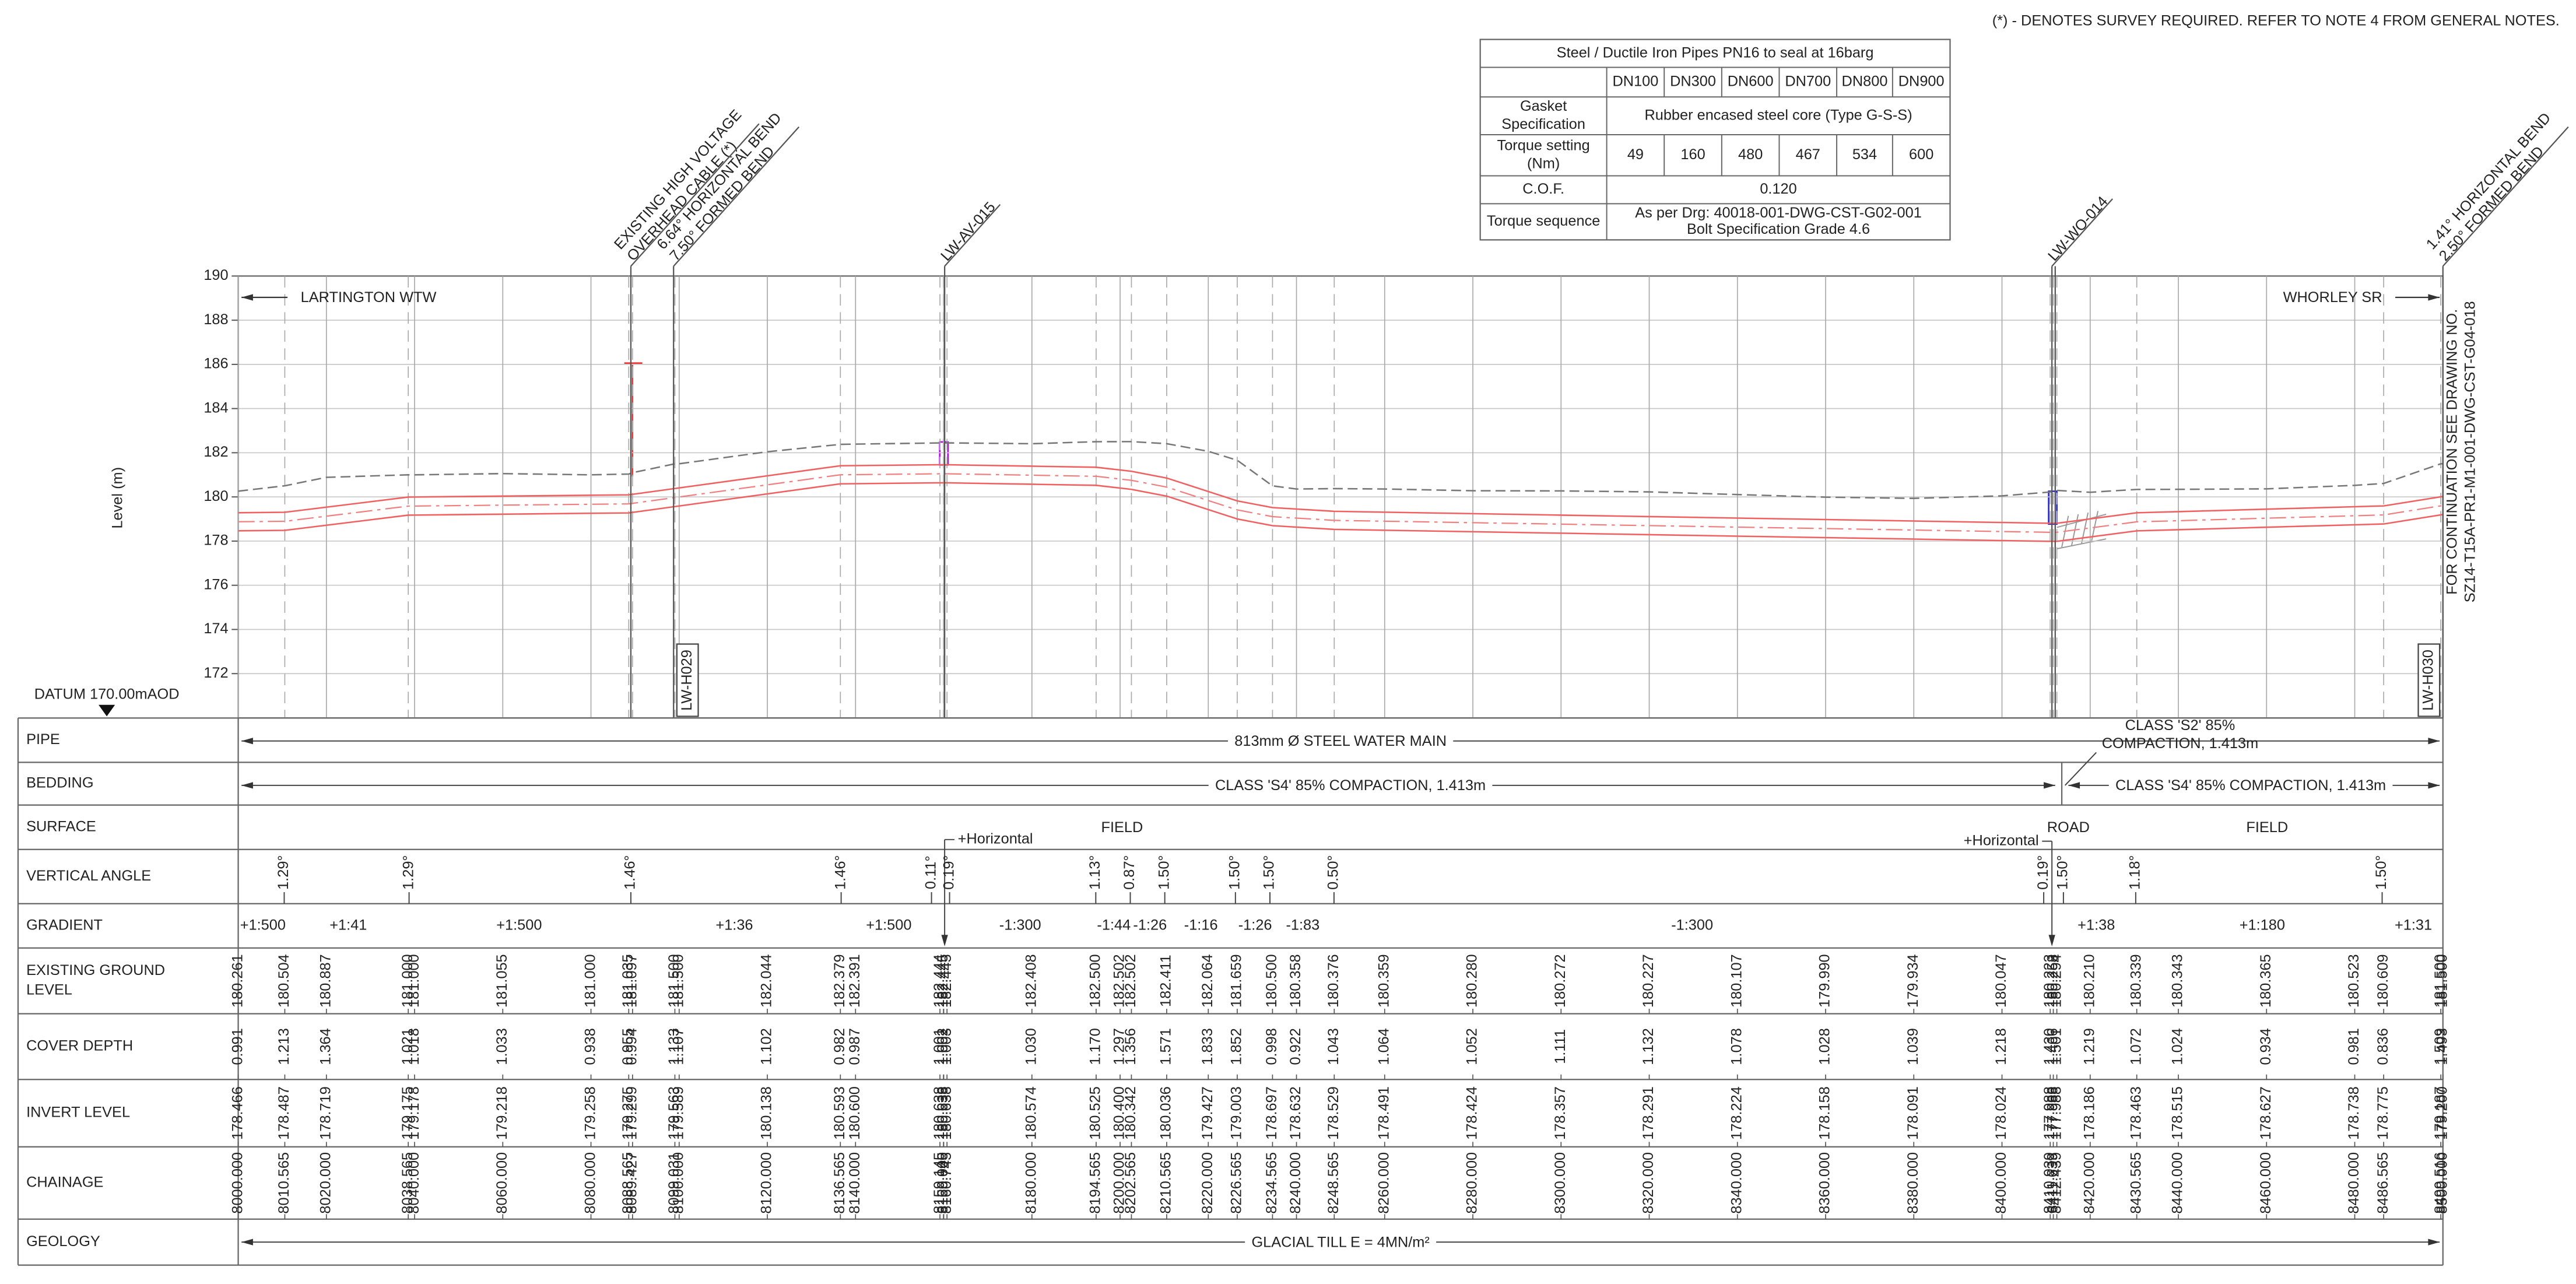 This screenshot has height=1284, width=2576. I want to click on torque-value: 534, so click(1864, 154).